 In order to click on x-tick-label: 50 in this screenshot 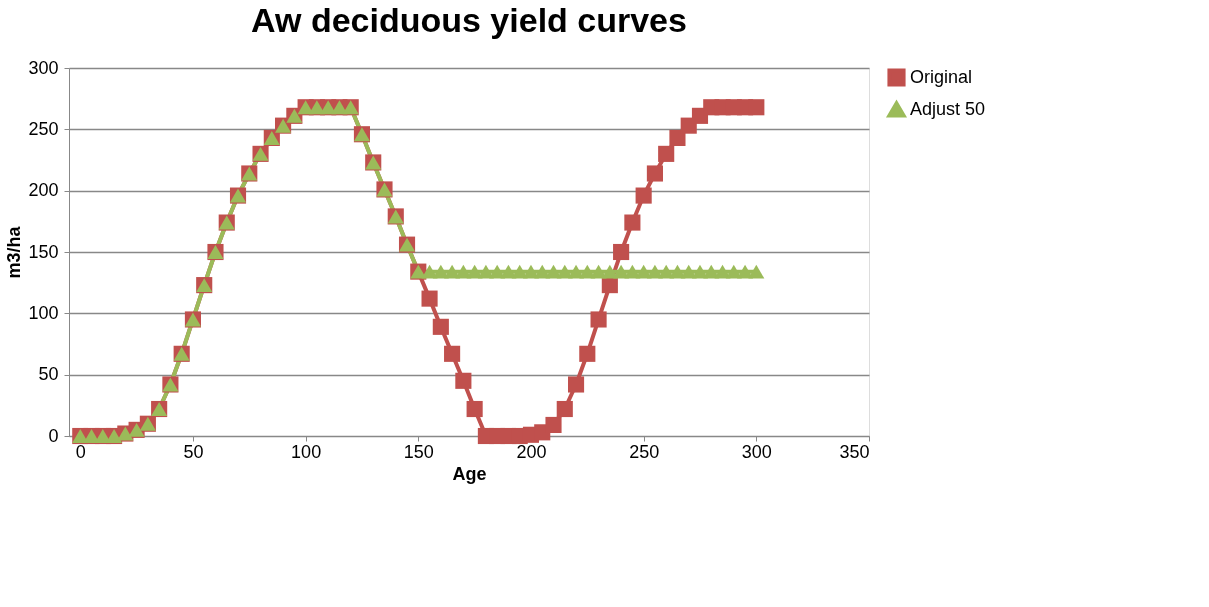, I will do `click(193, 451)`.